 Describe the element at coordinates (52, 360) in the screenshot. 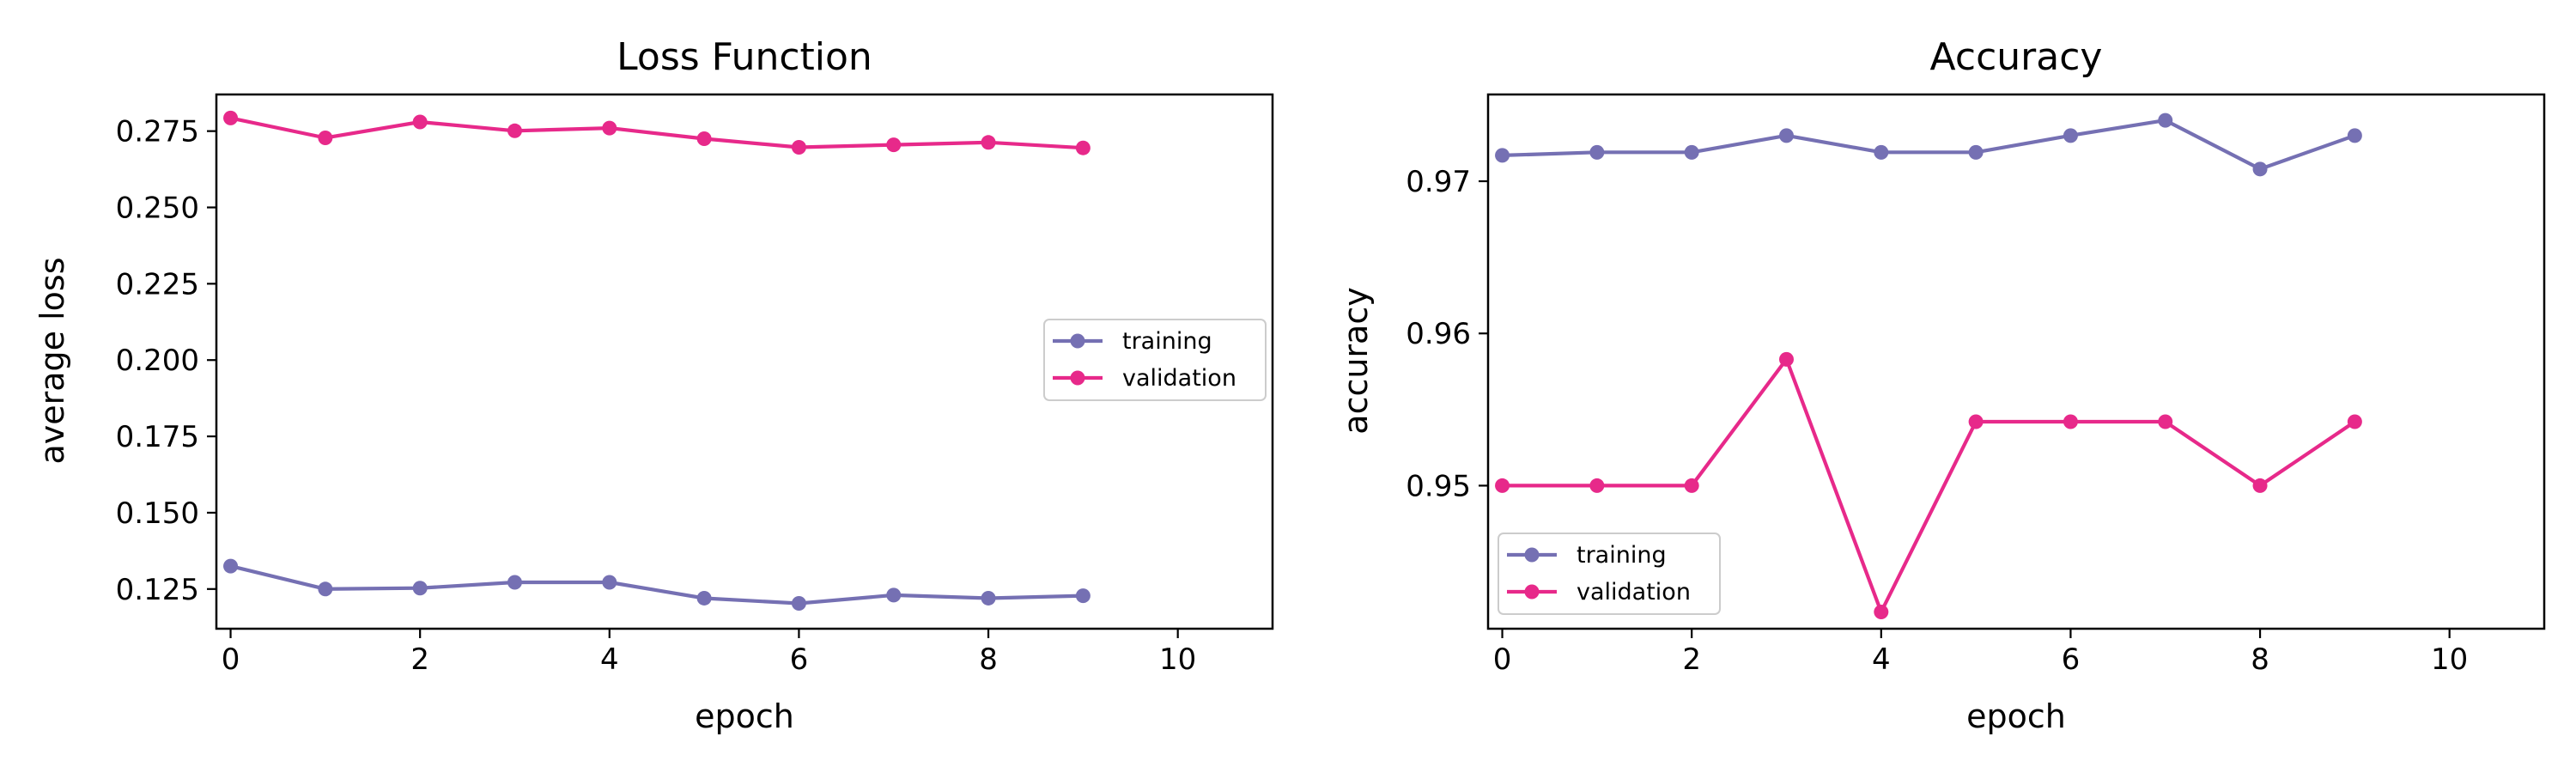

I see `y-axis-label: average loss` at that location.